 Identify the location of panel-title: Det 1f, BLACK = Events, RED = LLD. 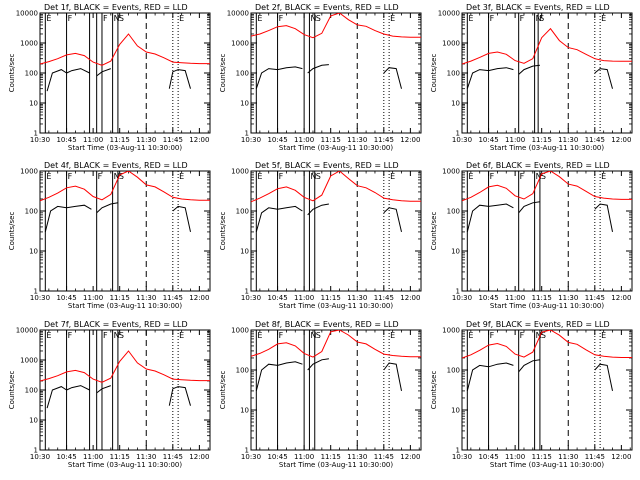
(116, 7).